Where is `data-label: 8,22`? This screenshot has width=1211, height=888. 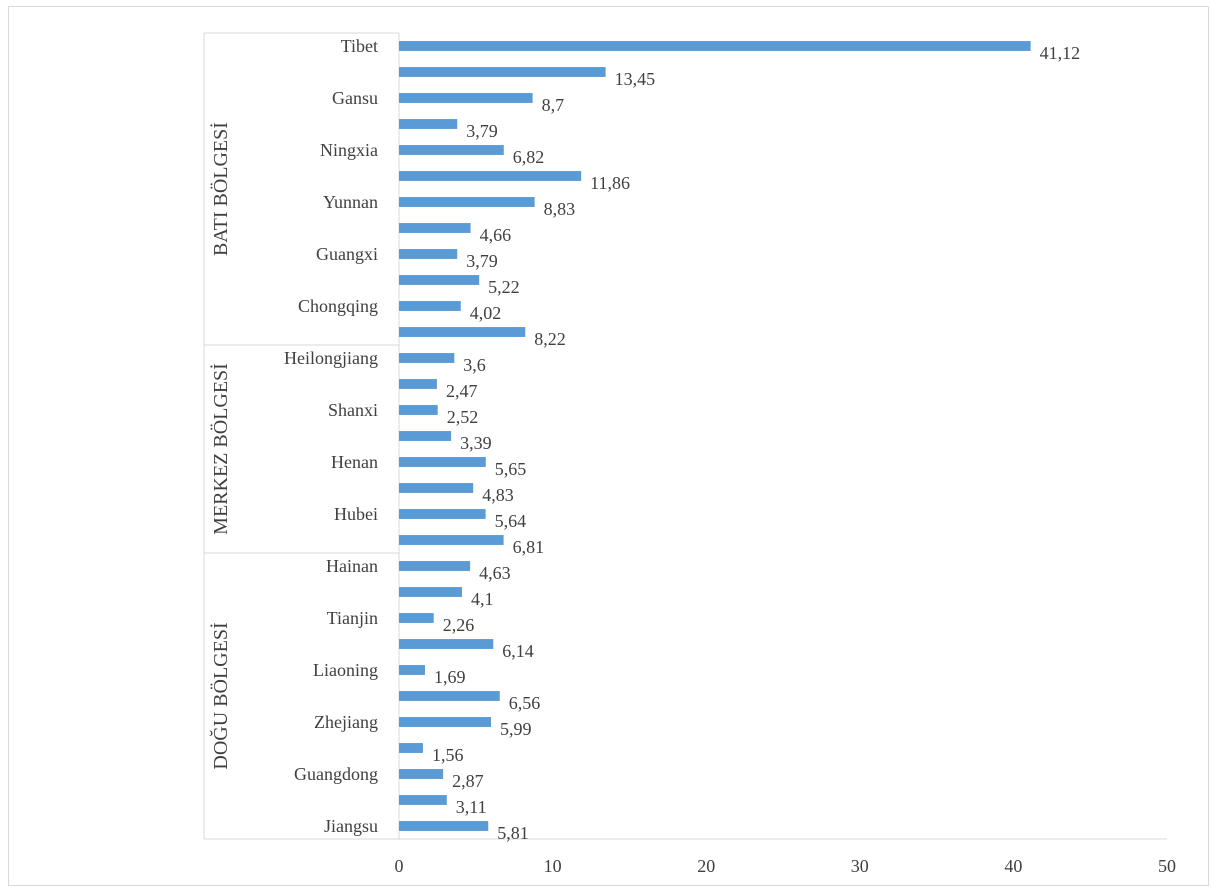 data-label: 8,22 is located at coordinates (550, 339).